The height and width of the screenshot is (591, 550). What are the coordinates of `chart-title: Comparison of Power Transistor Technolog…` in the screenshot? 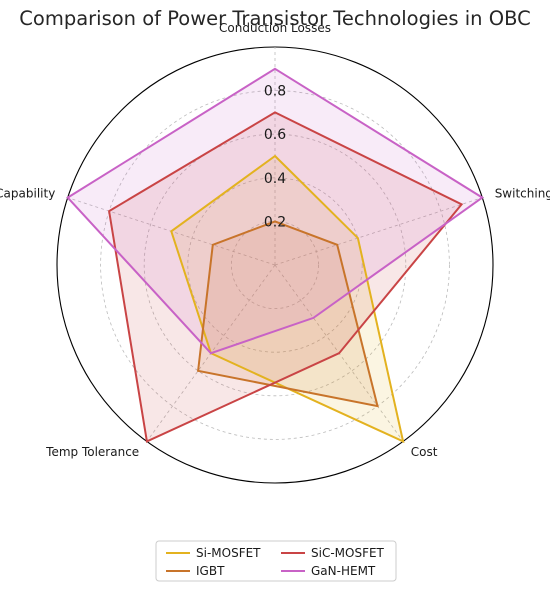 It's located at (274, 18).